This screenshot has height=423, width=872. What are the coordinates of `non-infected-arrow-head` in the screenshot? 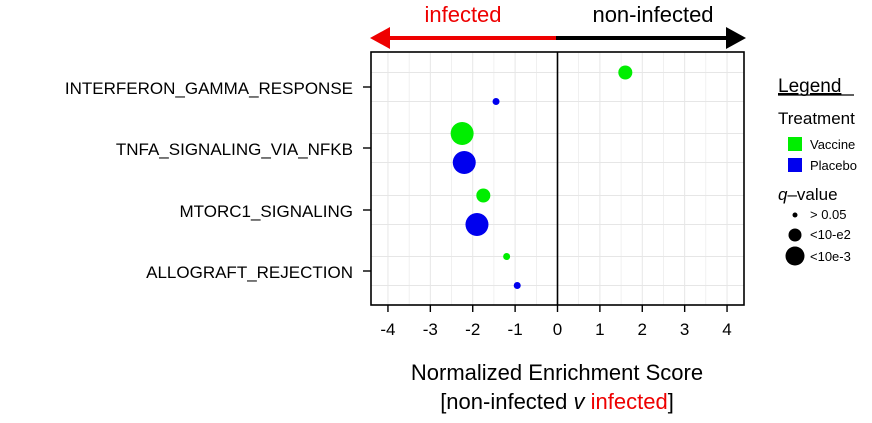 It's located at (736, 38).